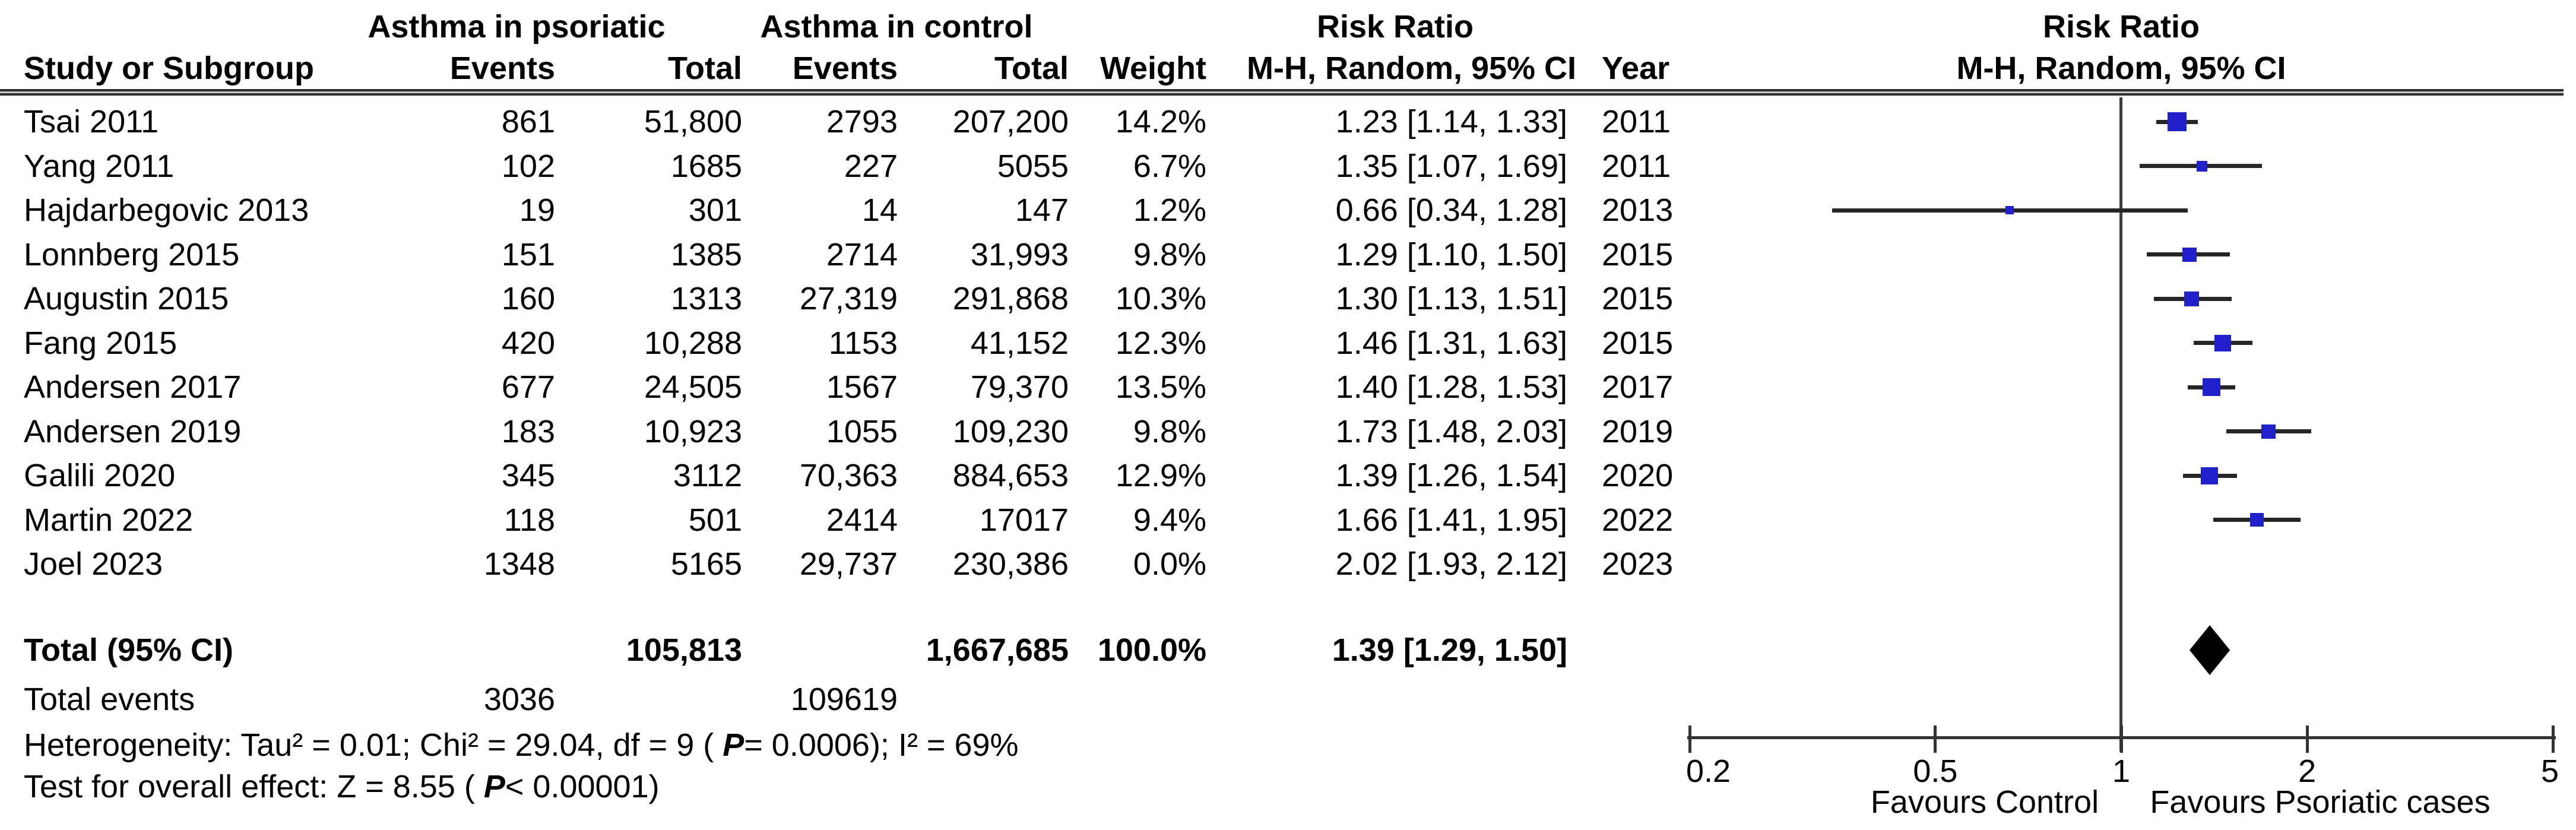  Describe the element at coordinates (1637, 122) in the screenshot. I see `year-value: 2011` at that location.